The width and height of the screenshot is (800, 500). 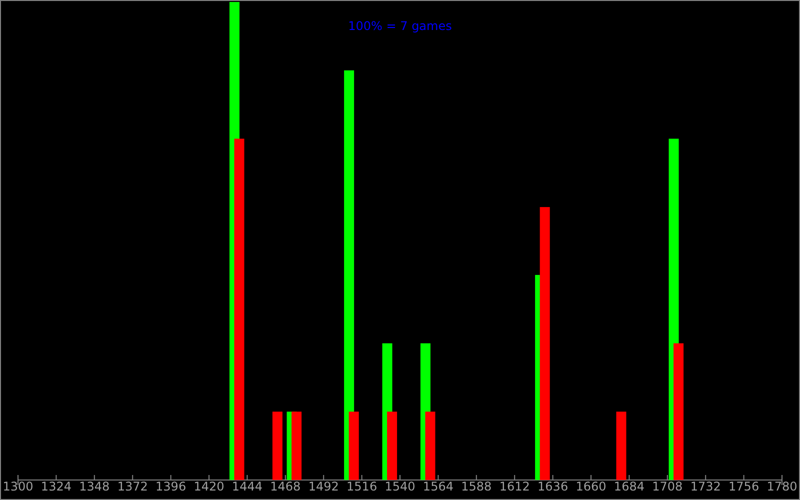 I want to click on x-tick-label: 1492, so click(x=323, y=486).